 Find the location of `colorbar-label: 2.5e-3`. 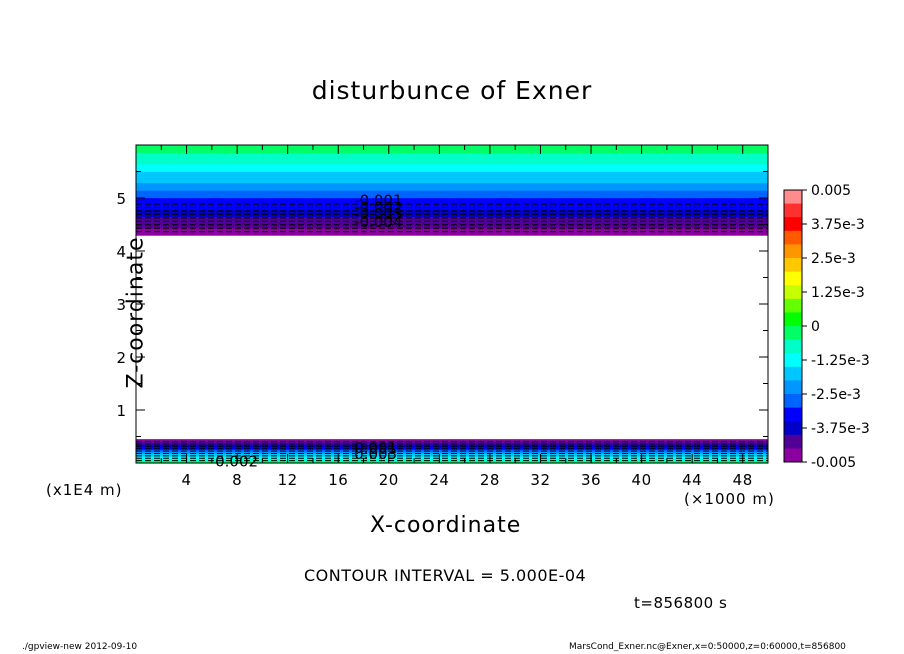

colorbar-label: 2.5e-3 is located at coordinates (833, 259).